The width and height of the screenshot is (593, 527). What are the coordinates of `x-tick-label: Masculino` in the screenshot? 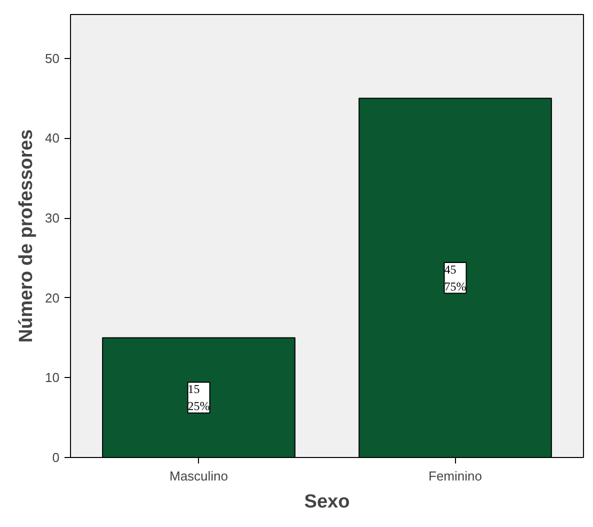 It's located at (198, 476).